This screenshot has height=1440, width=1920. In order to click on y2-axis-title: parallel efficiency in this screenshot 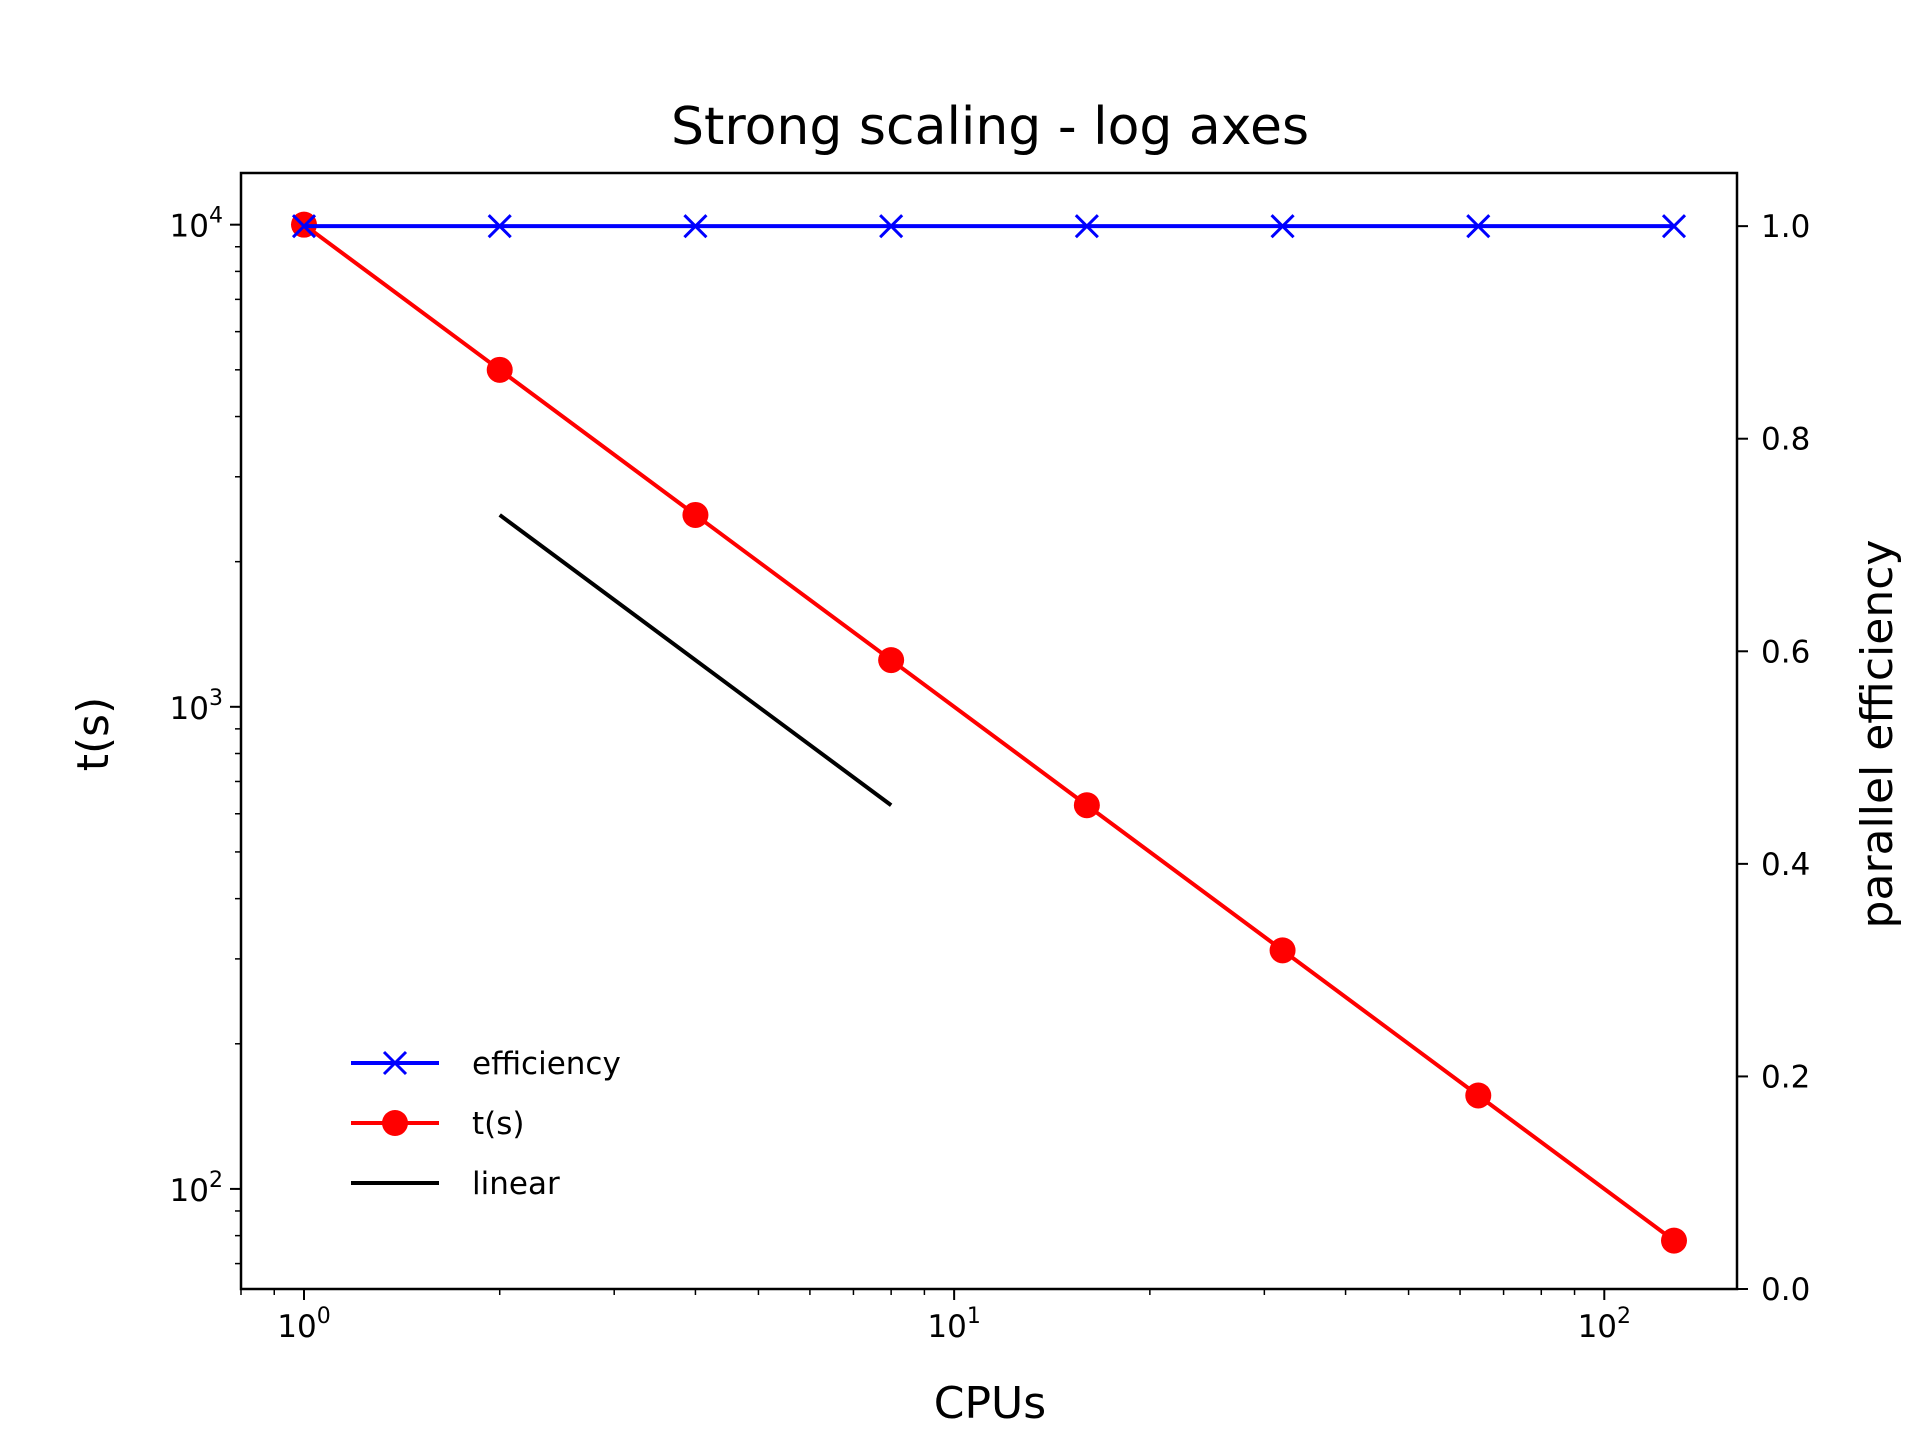, I will do `click(1877, 734)`.